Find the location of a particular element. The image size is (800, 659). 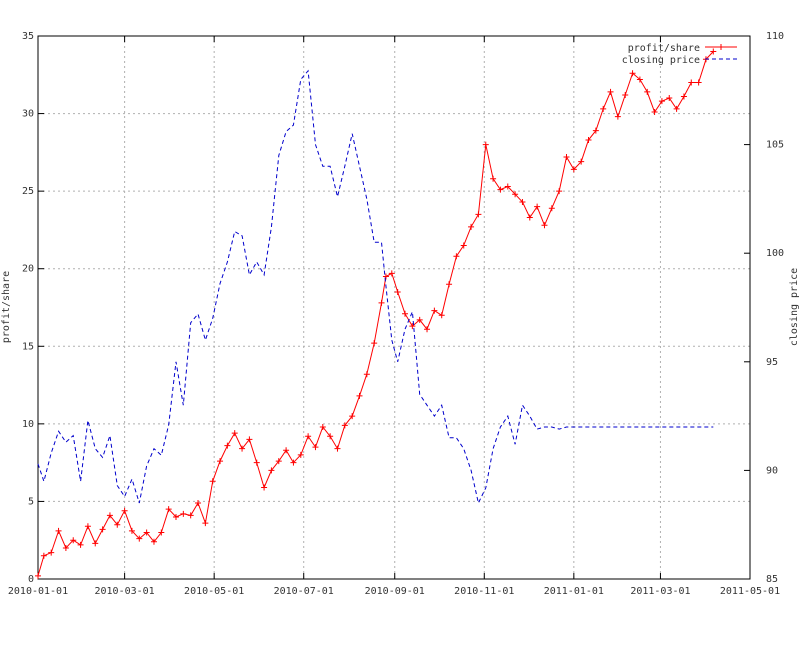

x-tick-label: 2011-03-01 is located at coordinates (660, 591).